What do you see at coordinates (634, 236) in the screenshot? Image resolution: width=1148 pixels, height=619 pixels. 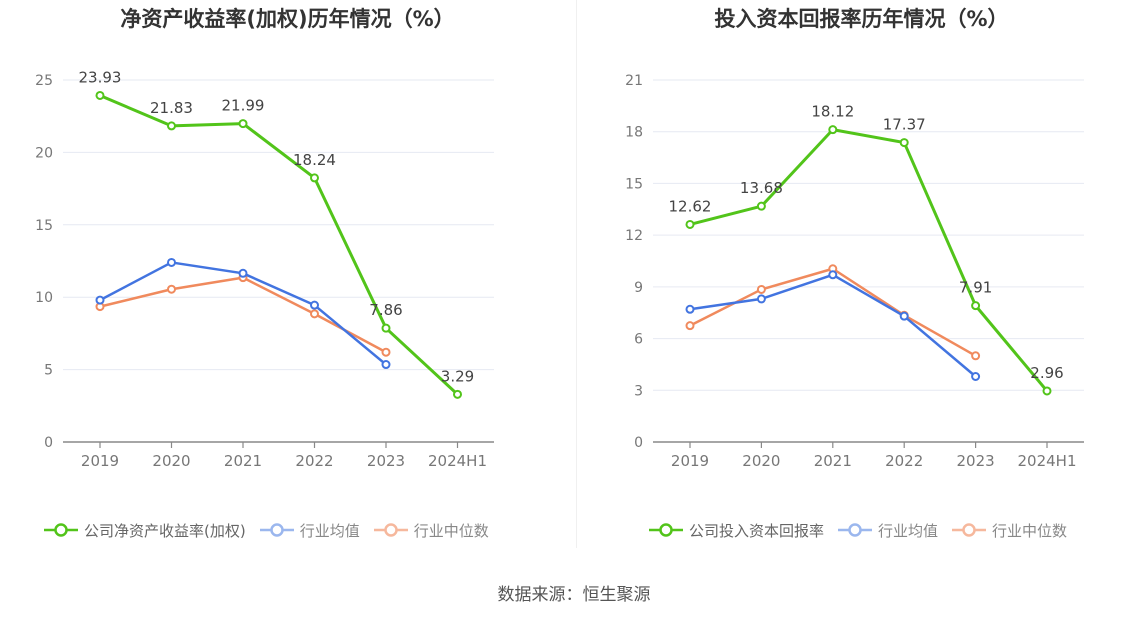 I see `y-tick-label: 12` at bounding box center [634, 236].